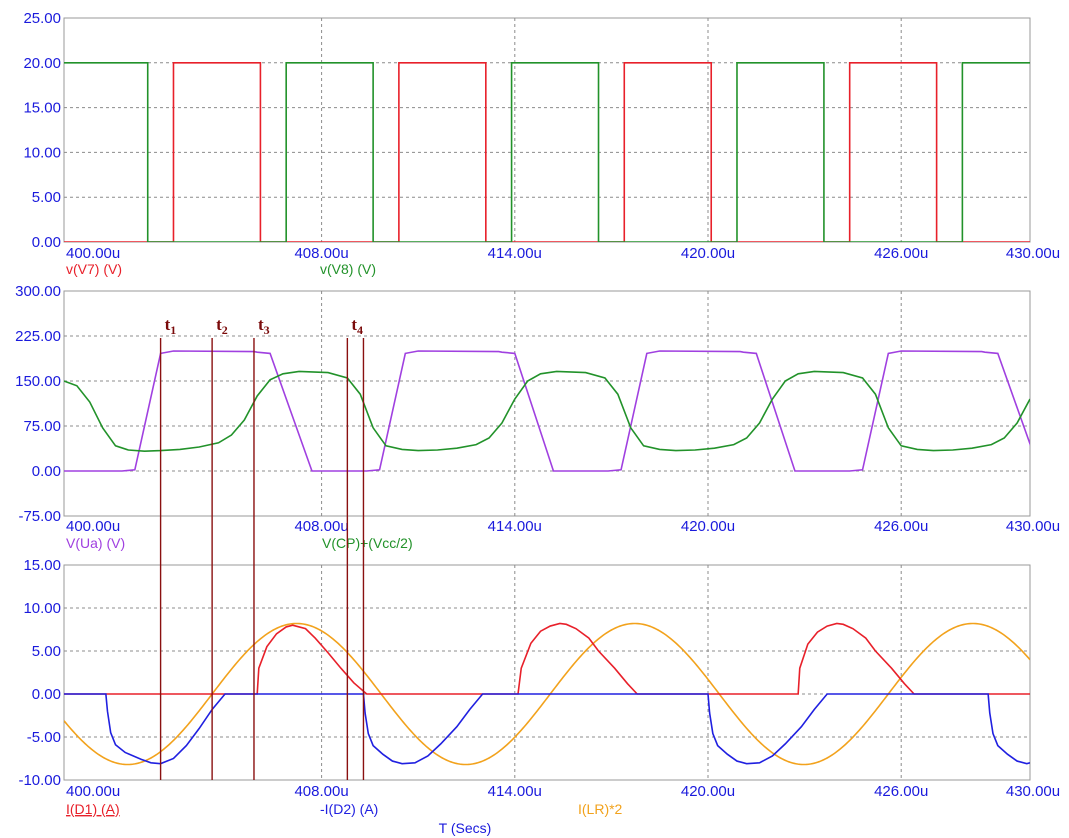 The height and width of the screenshot is (838, 1069). I want to click on x-axis-title: T (Secs), so click(465, 828).